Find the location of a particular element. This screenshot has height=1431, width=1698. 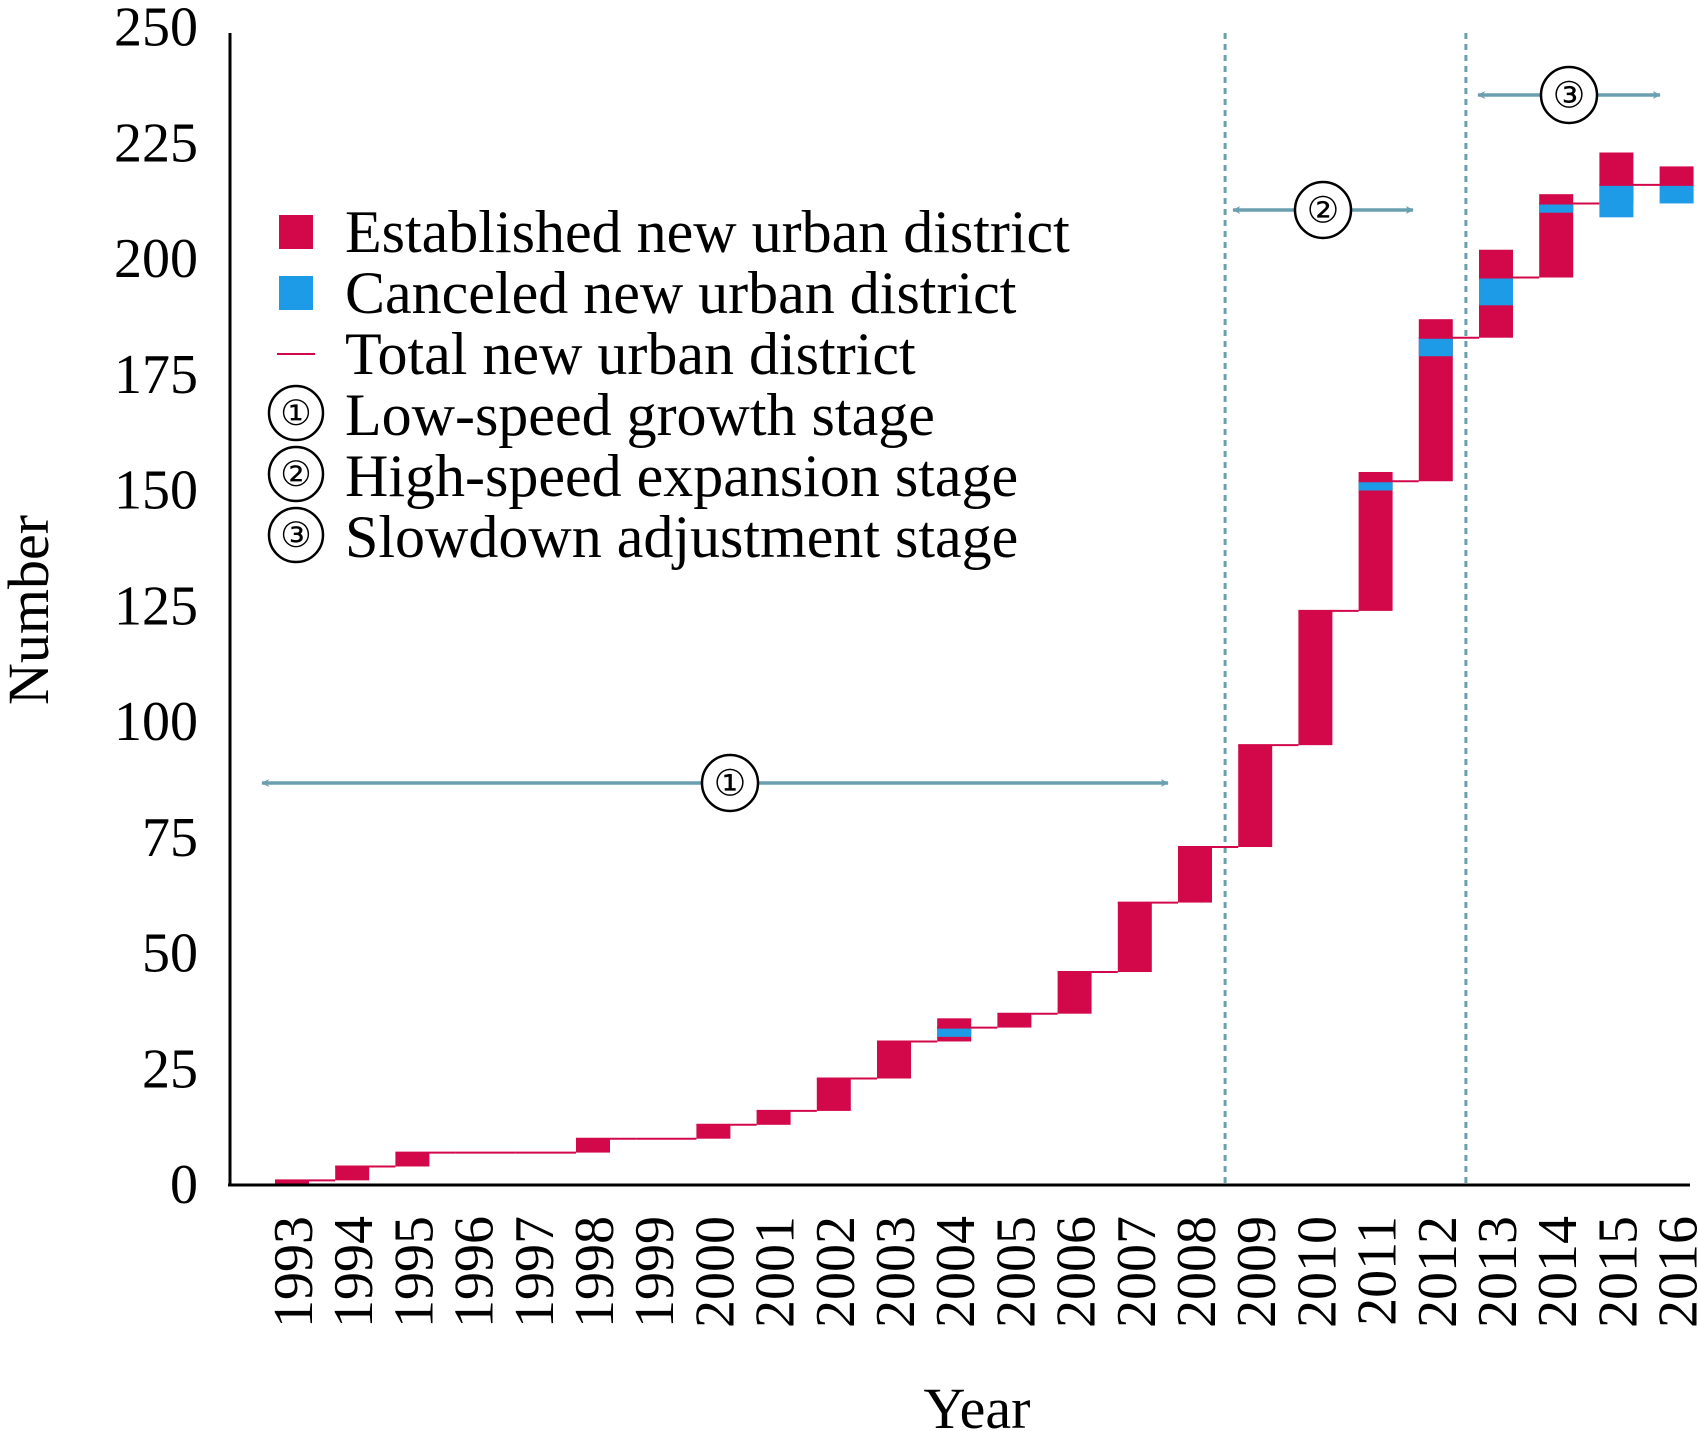

y-tick-label: 150 is located at coordinates (156, 491).